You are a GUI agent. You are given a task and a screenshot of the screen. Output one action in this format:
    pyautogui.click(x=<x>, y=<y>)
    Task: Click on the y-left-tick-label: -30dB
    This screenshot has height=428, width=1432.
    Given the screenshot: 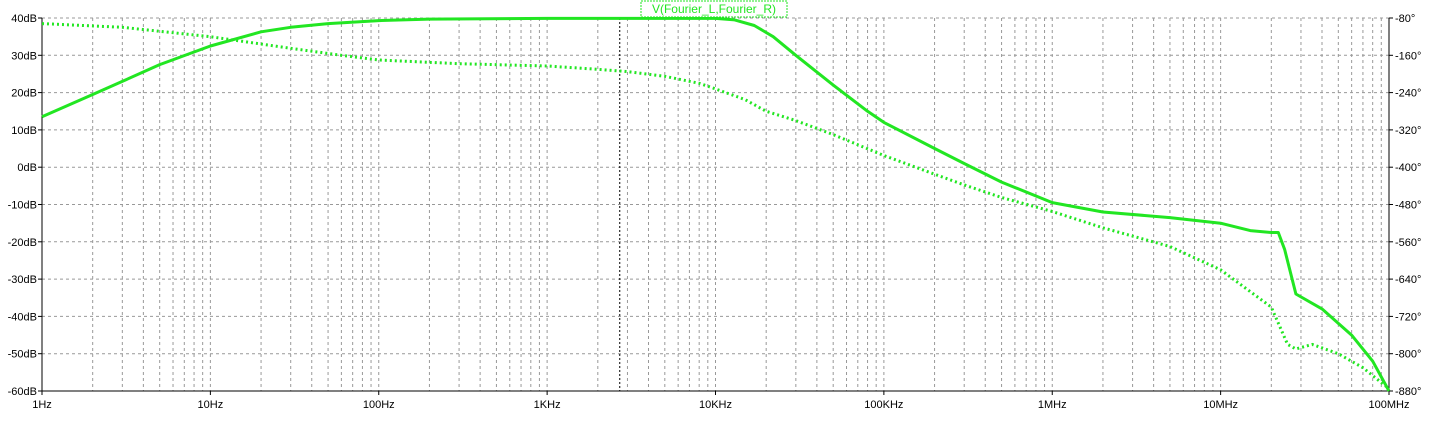 What is the action you would take?
    pyautogui.click(x=22, y=280)
    